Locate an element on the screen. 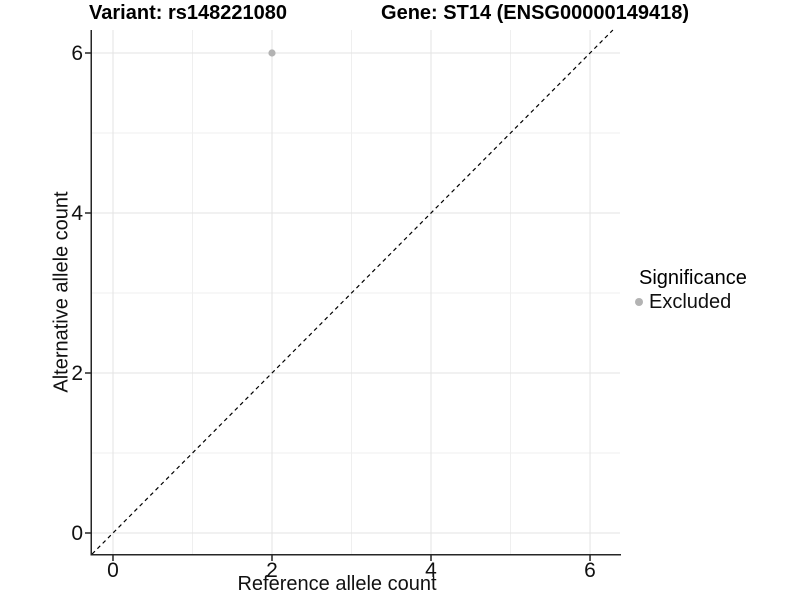 Image resolution: width=800 pixels, height=600 pixels. legend-entry-label: Excluded is located at coordinates (690, 301).